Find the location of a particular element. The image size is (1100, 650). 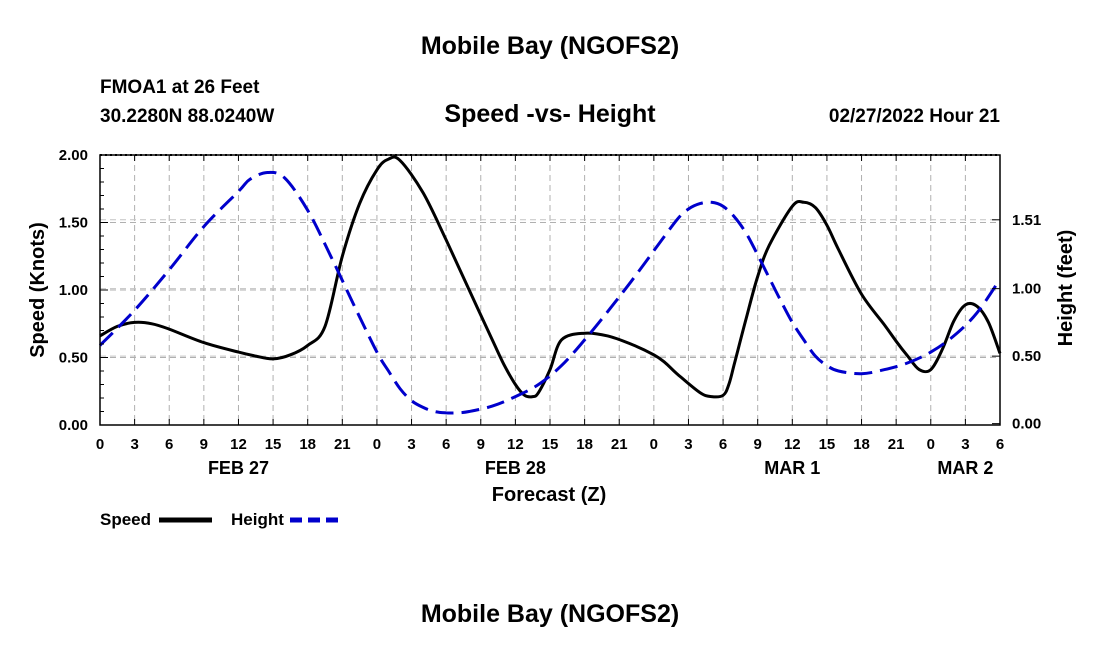

legend: Speed Height is located at coordinates (221, 519).